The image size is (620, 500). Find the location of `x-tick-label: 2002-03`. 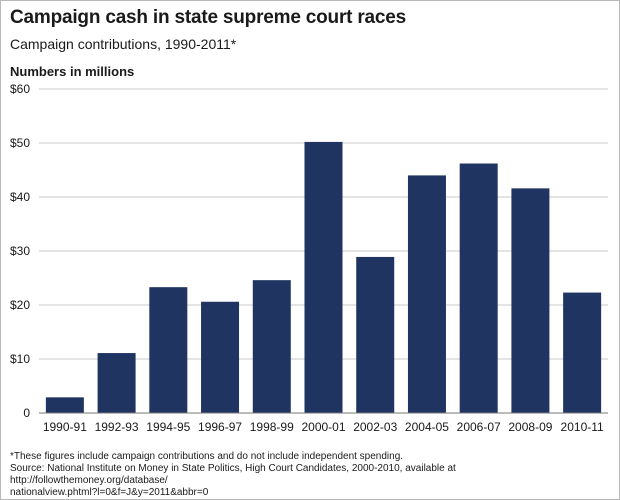

x-tick-label: 2002-03 is located at coordinates (375, 427).